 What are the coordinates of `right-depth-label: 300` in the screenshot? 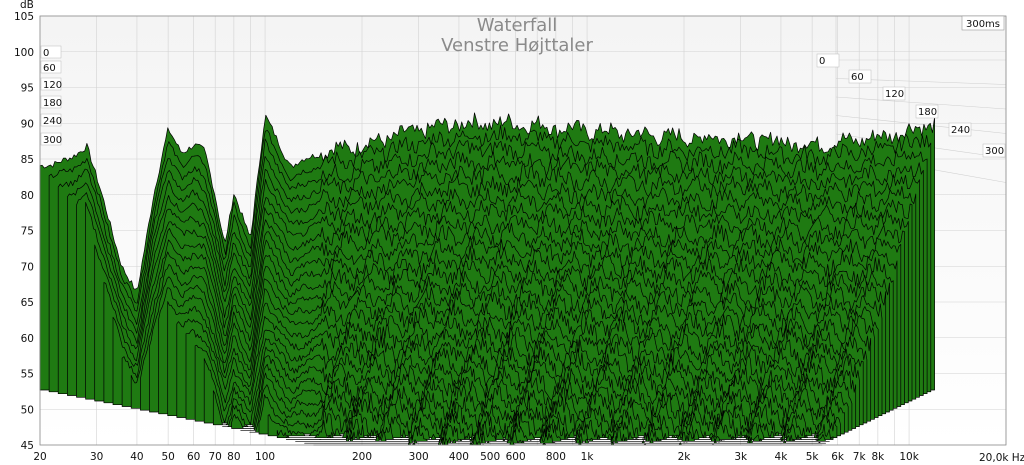 It's located at (994, 151).